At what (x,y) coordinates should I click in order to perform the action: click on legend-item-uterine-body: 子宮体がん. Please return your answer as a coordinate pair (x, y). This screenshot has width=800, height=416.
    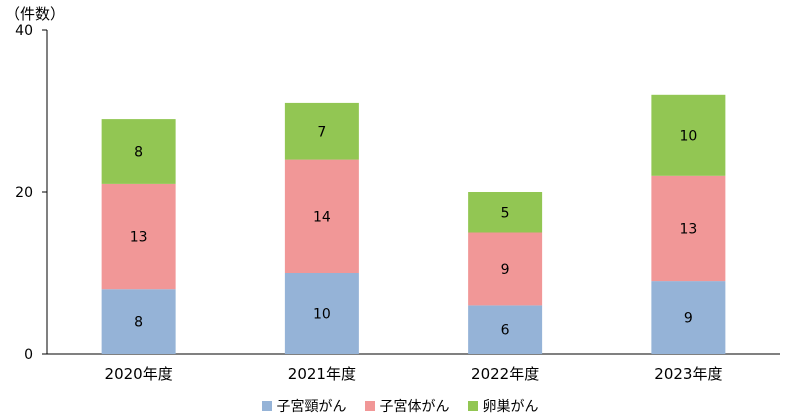
    Looking at the image, I should click on (407, 406).